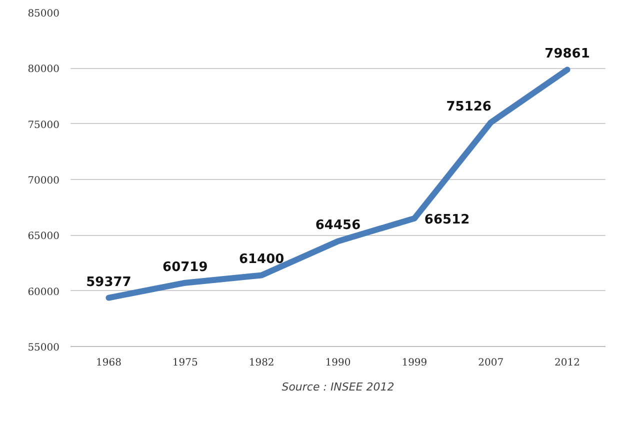 The width and height of the screenshot is (617, 426). What do you see at coordinates (567, 363) in the screenshot?
I see `x-tick-label: 2012` at bounding box center [567, 363].